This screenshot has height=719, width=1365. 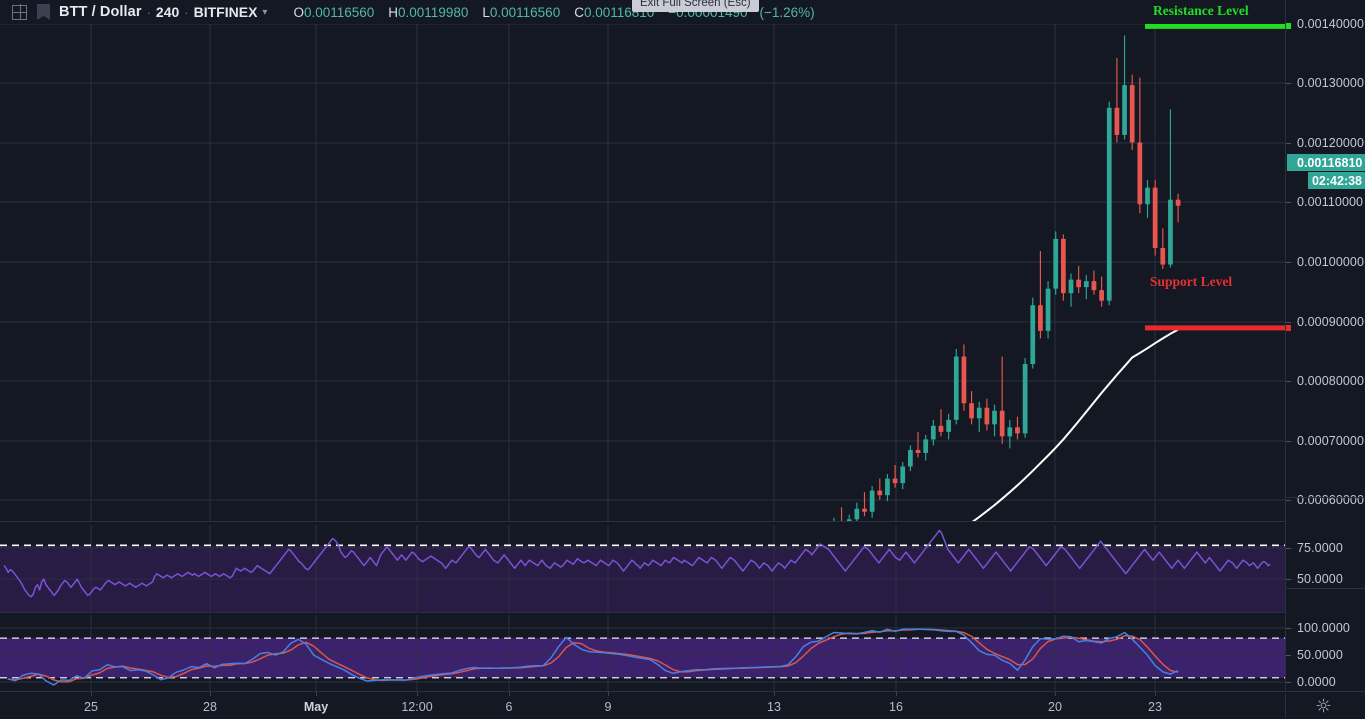 I want to click on time-axis-label: 6, so click(x=509, y=707).